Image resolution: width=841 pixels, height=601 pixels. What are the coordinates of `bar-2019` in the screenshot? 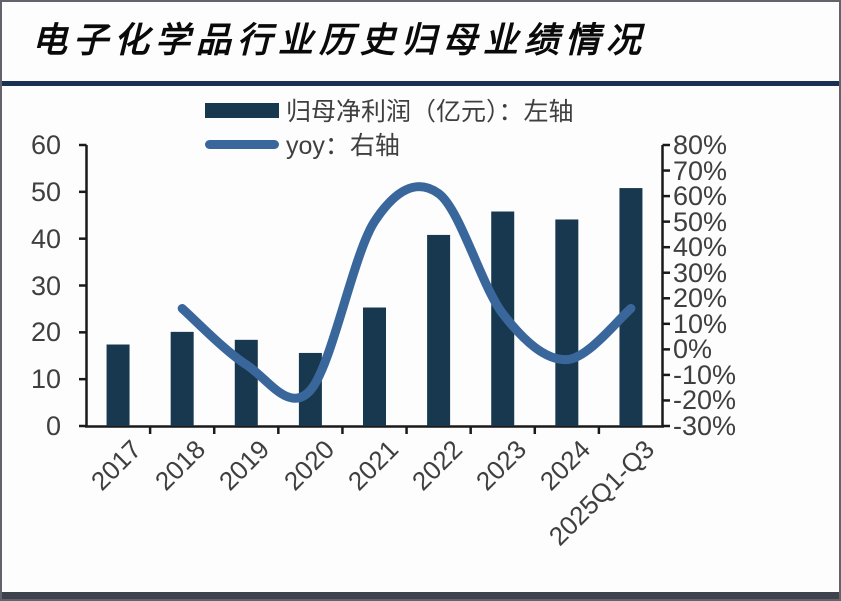 It's located at (246, 382).